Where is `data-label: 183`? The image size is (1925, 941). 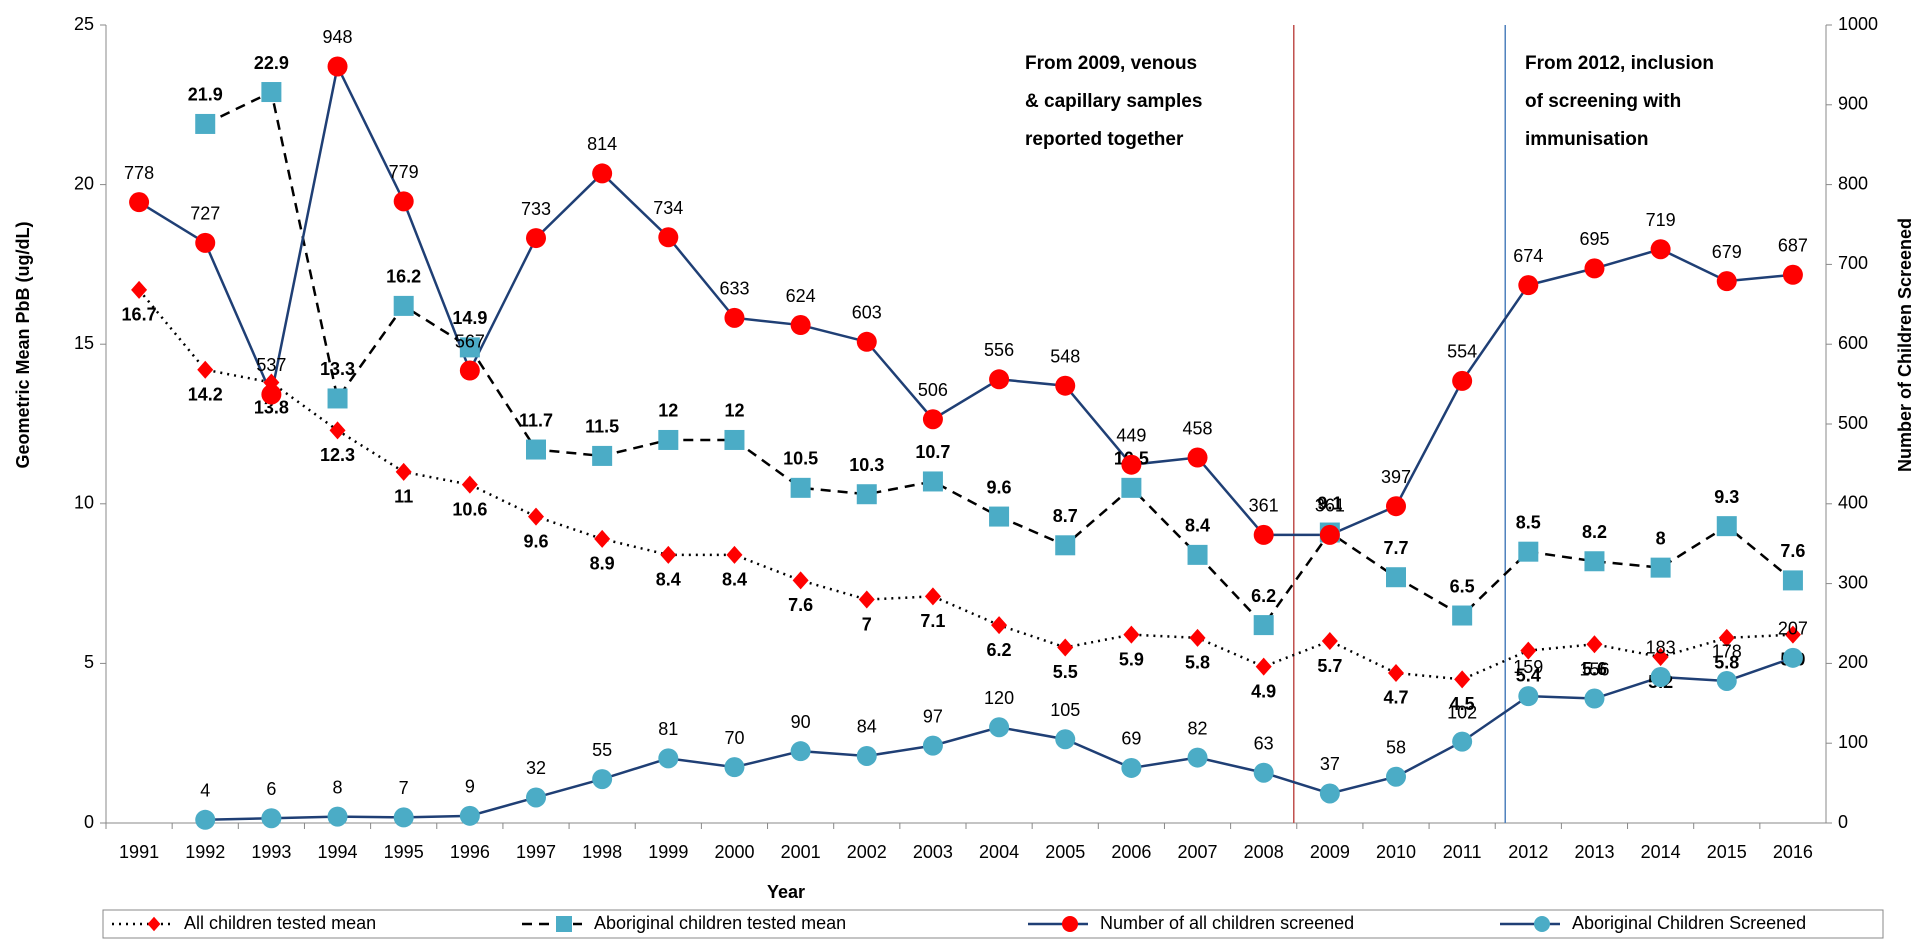
data-label: 183 is located at coordinates (1661, 648).